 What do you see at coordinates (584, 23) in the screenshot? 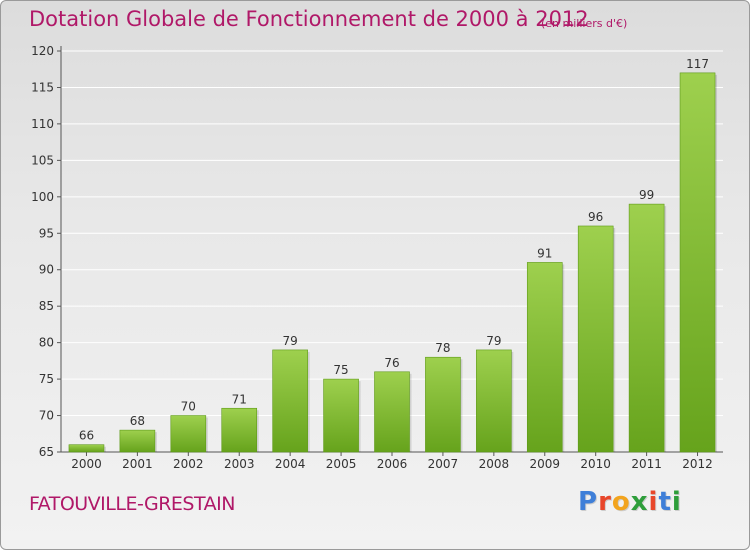
I see `chart-subtitle: (en milliers d'€)` at bounding box center [584, 23].